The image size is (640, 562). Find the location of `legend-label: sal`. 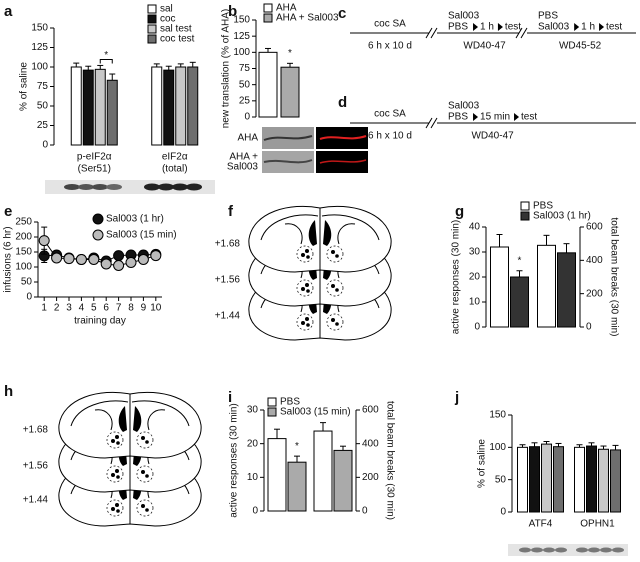

legend-label: sal is located at coordinates (166, 9).